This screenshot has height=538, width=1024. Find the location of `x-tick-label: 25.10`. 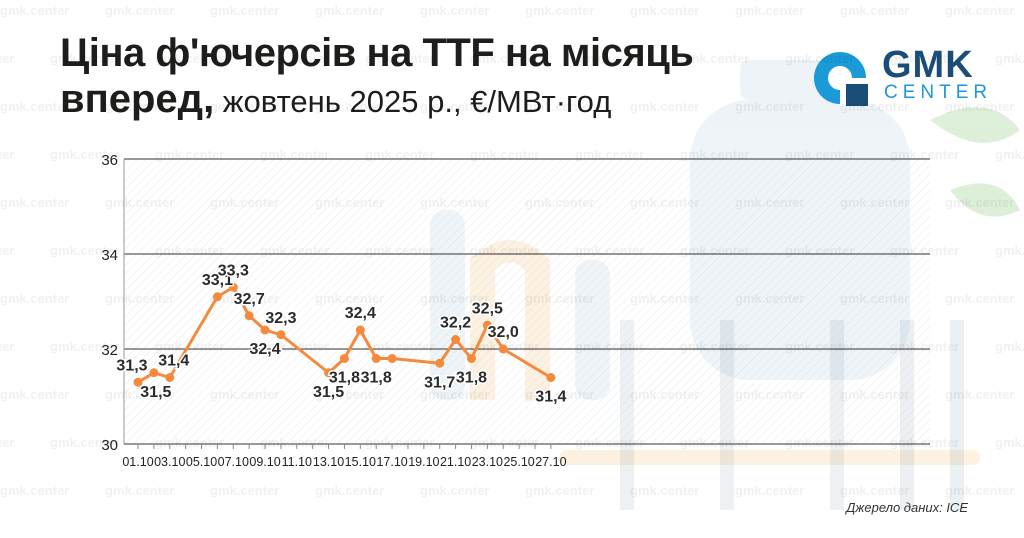

x-tick-label: 25.10 is located at coordinates (518, 462).